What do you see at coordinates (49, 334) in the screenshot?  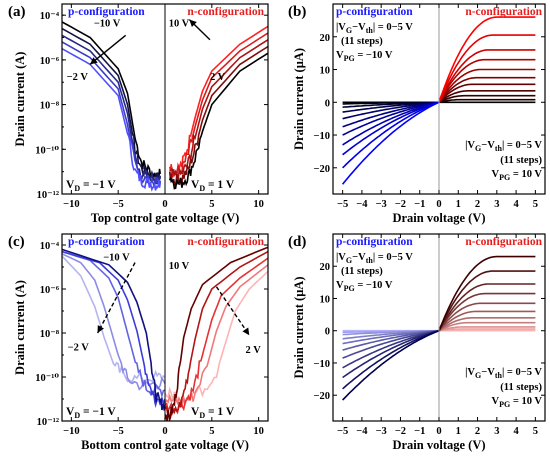 I see `y-tick-label: 10⁻⁸` at bounding box center [49, 334].